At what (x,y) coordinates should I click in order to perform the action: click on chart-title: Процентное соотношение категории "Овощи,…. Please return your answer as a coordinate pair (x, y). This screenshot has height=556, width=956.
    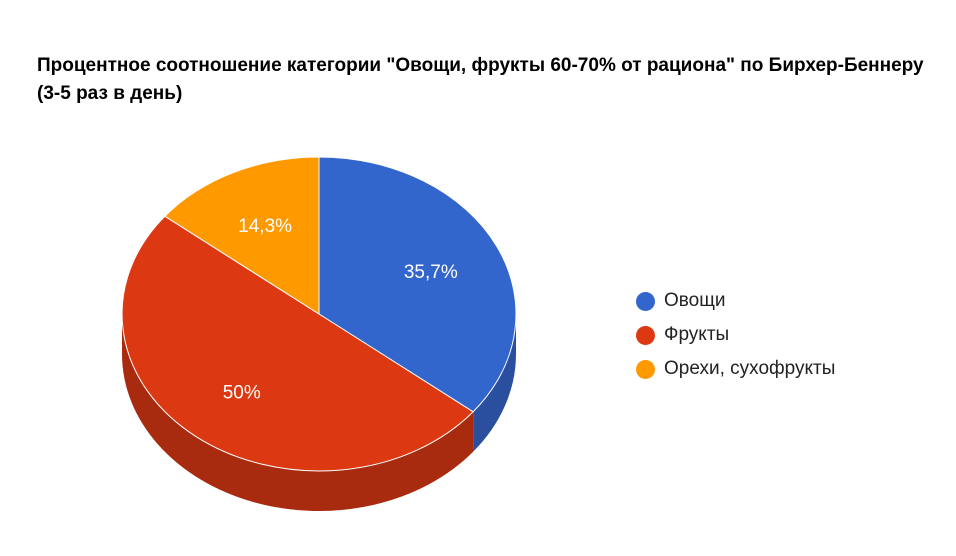
    Looking at the image, I should click on (480, 79).